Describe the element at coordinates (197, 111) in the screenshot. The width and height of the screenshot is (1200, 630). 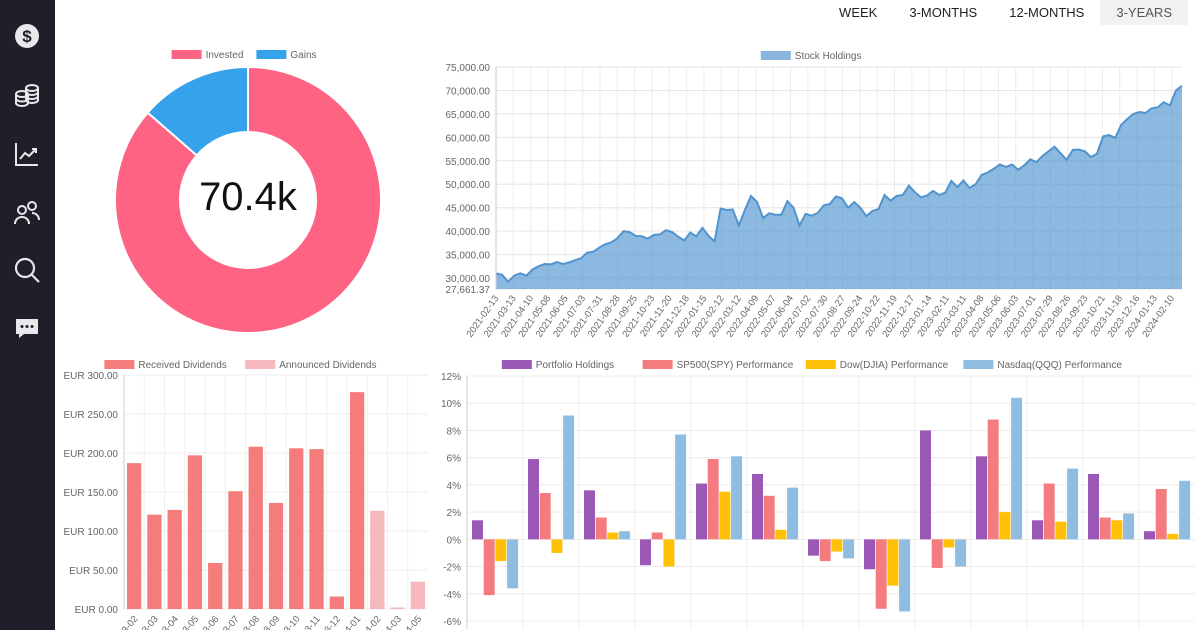
I see `donut-slice-gains` at that location.